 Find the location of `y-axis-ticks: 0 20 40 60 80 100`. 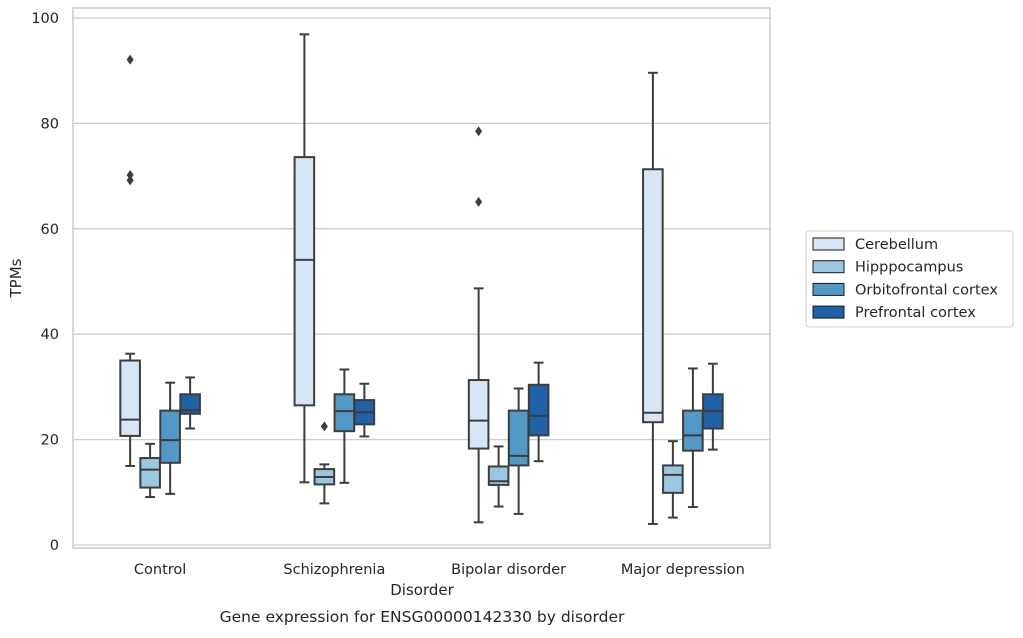

y-axis-ticks: 0 20 40 60 80 100 is located at coordinates (45, 282).